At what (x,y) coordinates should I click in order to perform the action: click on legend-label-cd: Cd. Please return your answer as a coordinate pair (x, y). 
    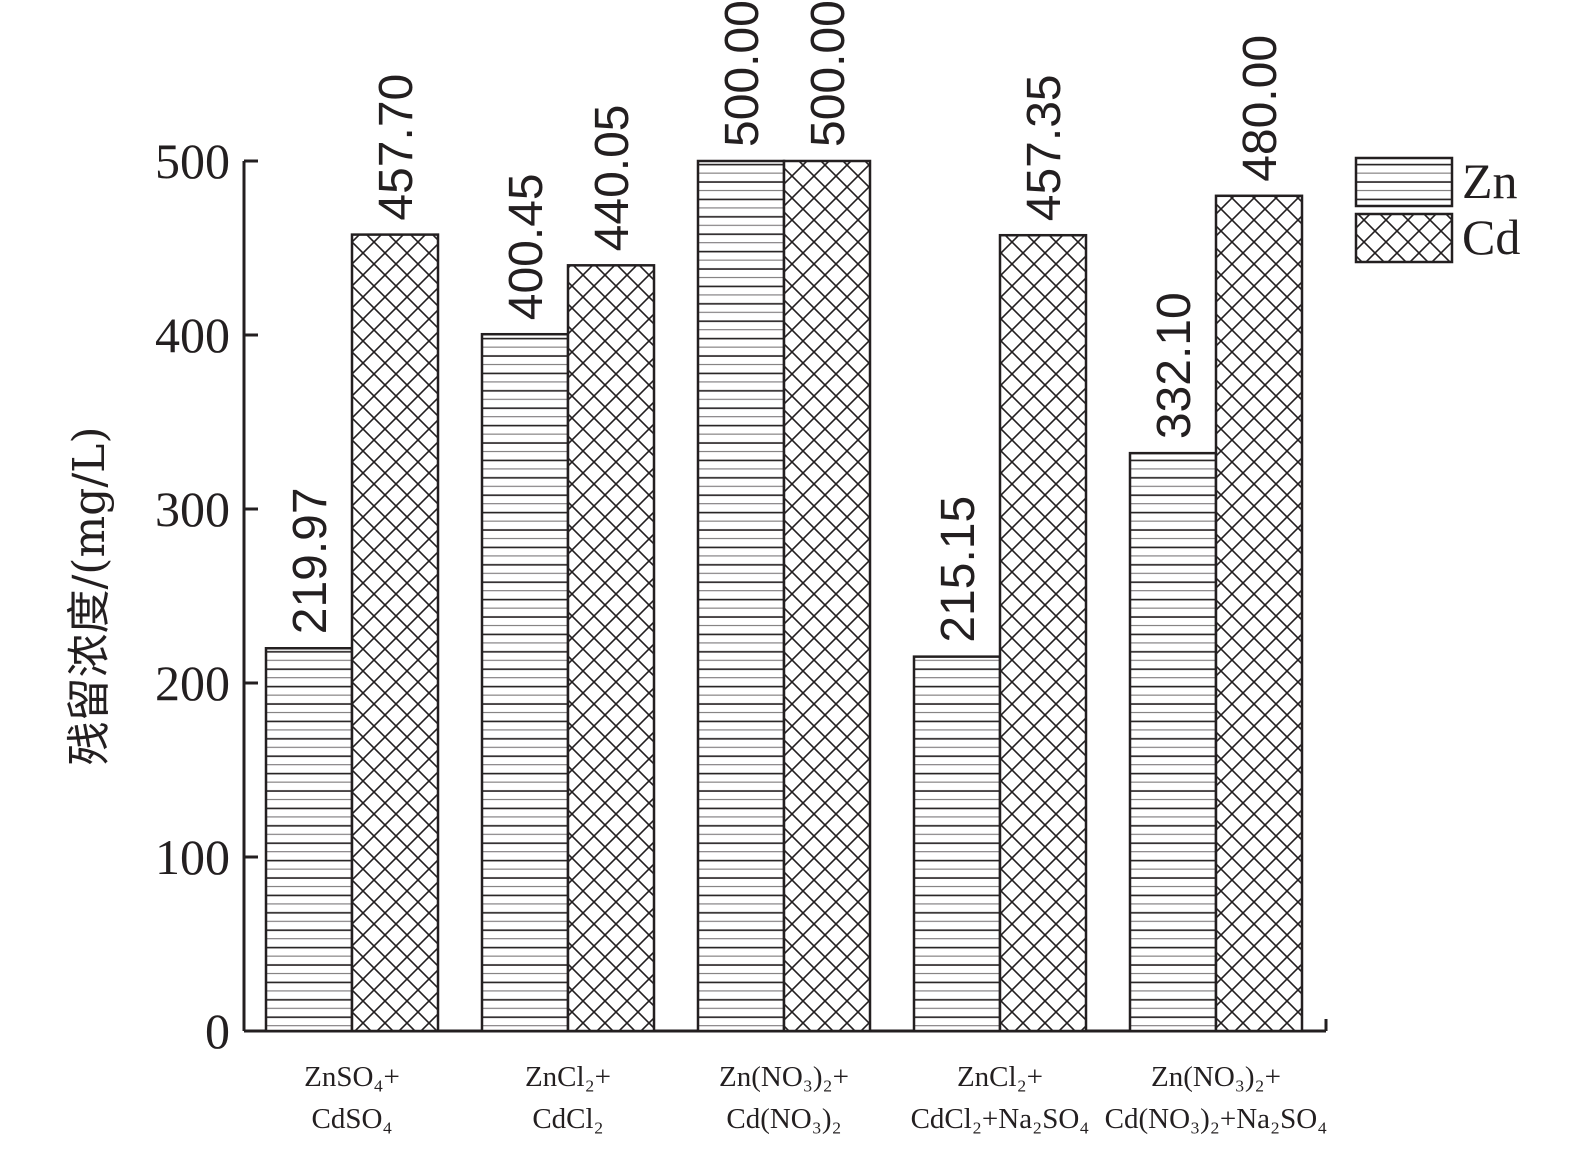
    Looking at the image, I should click on (1491, 237).